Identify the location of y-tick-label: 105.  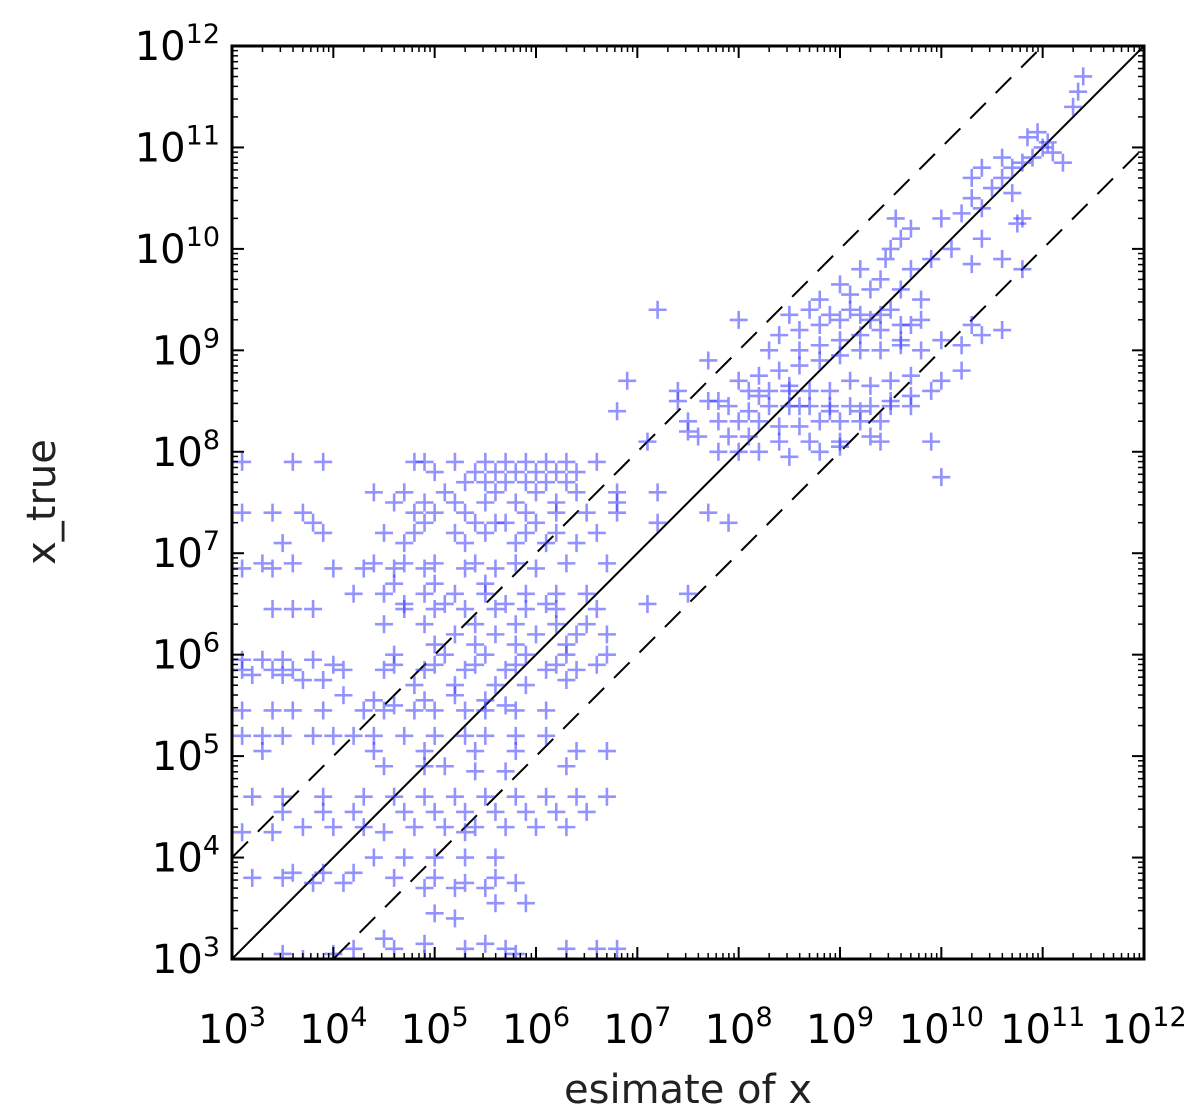
(186, 754).